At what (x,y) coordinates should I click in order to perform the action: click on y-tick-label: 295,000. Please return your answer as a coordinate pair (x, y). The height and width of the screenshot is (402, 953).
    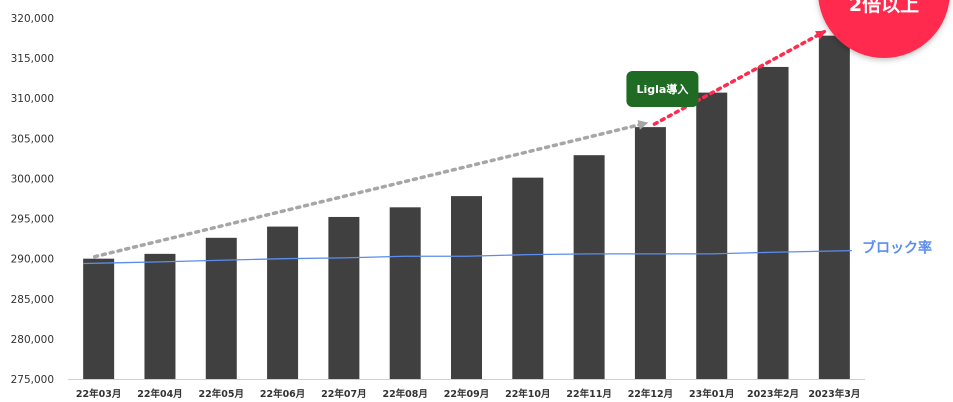
    Looking at the image, I should click on (32, 220).